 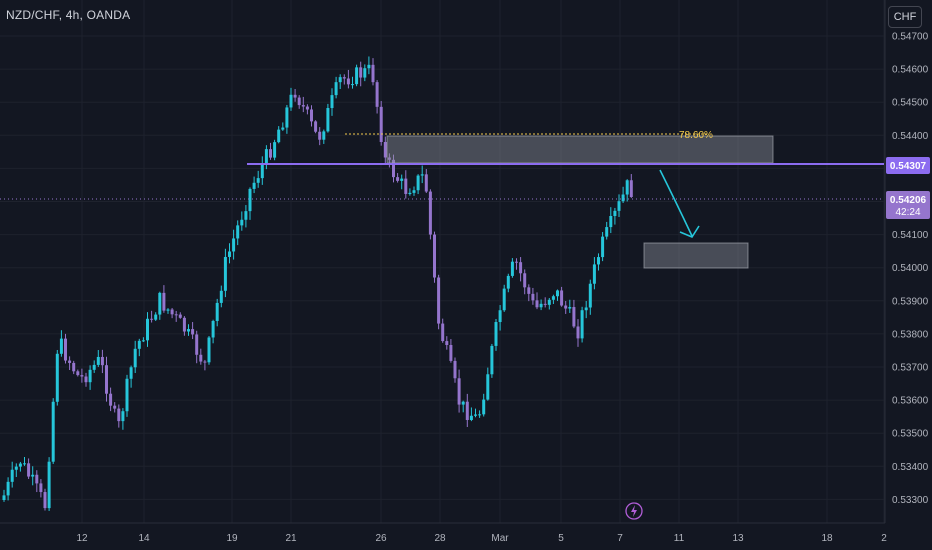 What do you see at coordinates (910, 500) in the screenshot?
I see `price-tick-label: 0.53300` at bounding box center [910, 500].